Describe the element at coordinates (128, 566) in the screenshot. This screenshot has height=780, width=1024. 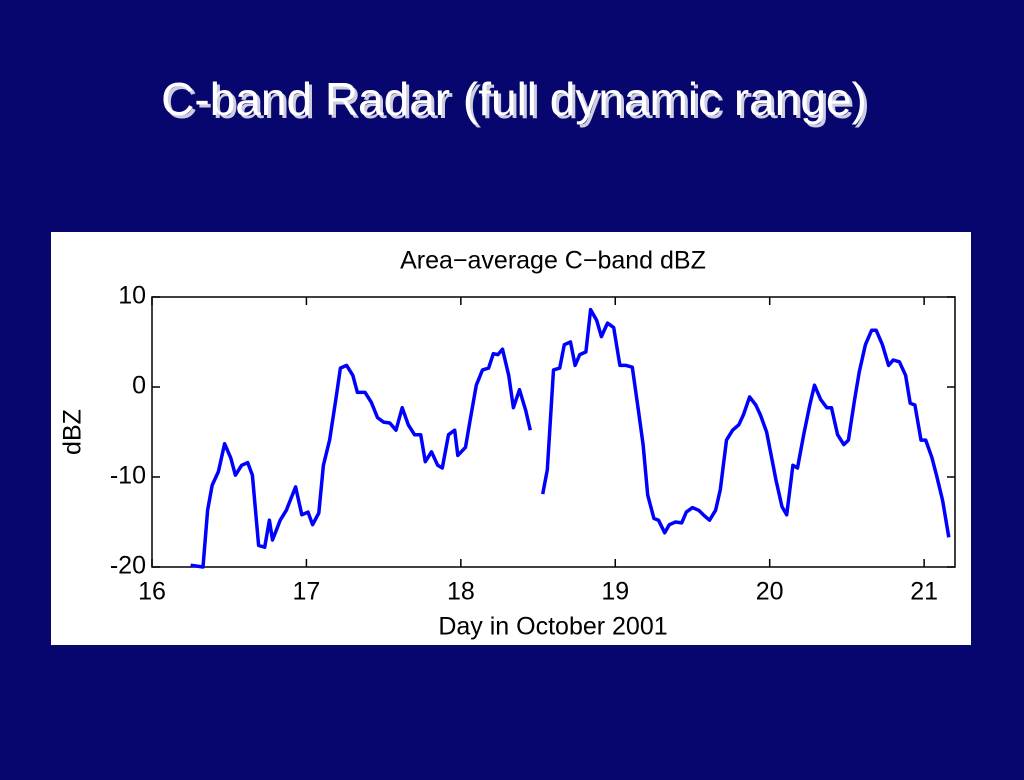
I see `y-tick-label: -20` at that location.